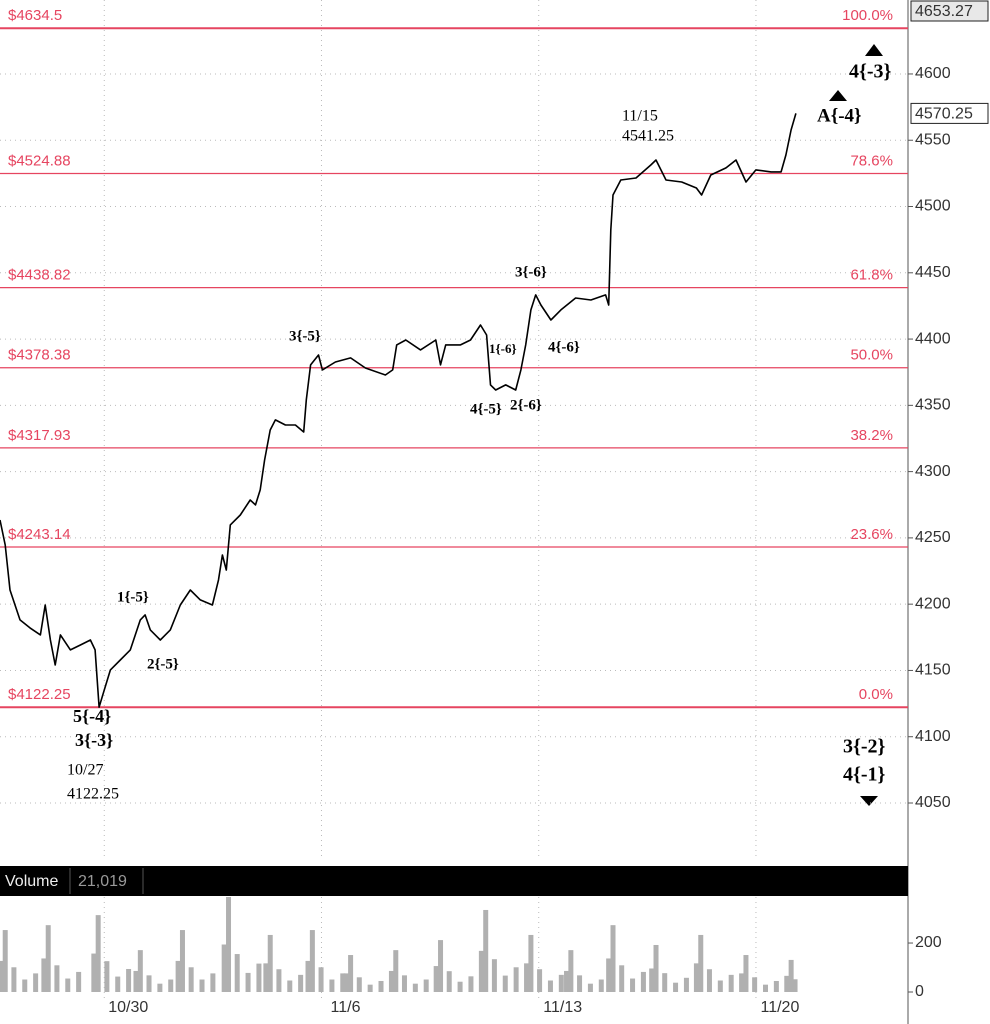 The image size is (990, 1024). What do you see at coordinates (564, 347) in the screenshot?
I see `wave-annotation: 4{-6}` at bounding box center [564, 347].